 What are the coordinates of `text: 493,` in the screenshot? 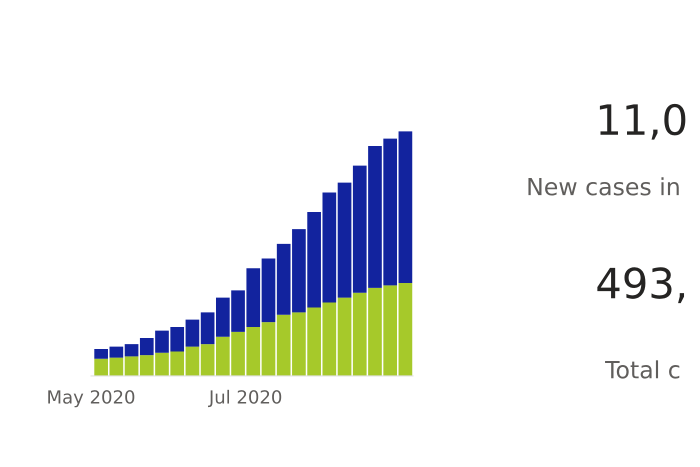 It's located at (640, 285).